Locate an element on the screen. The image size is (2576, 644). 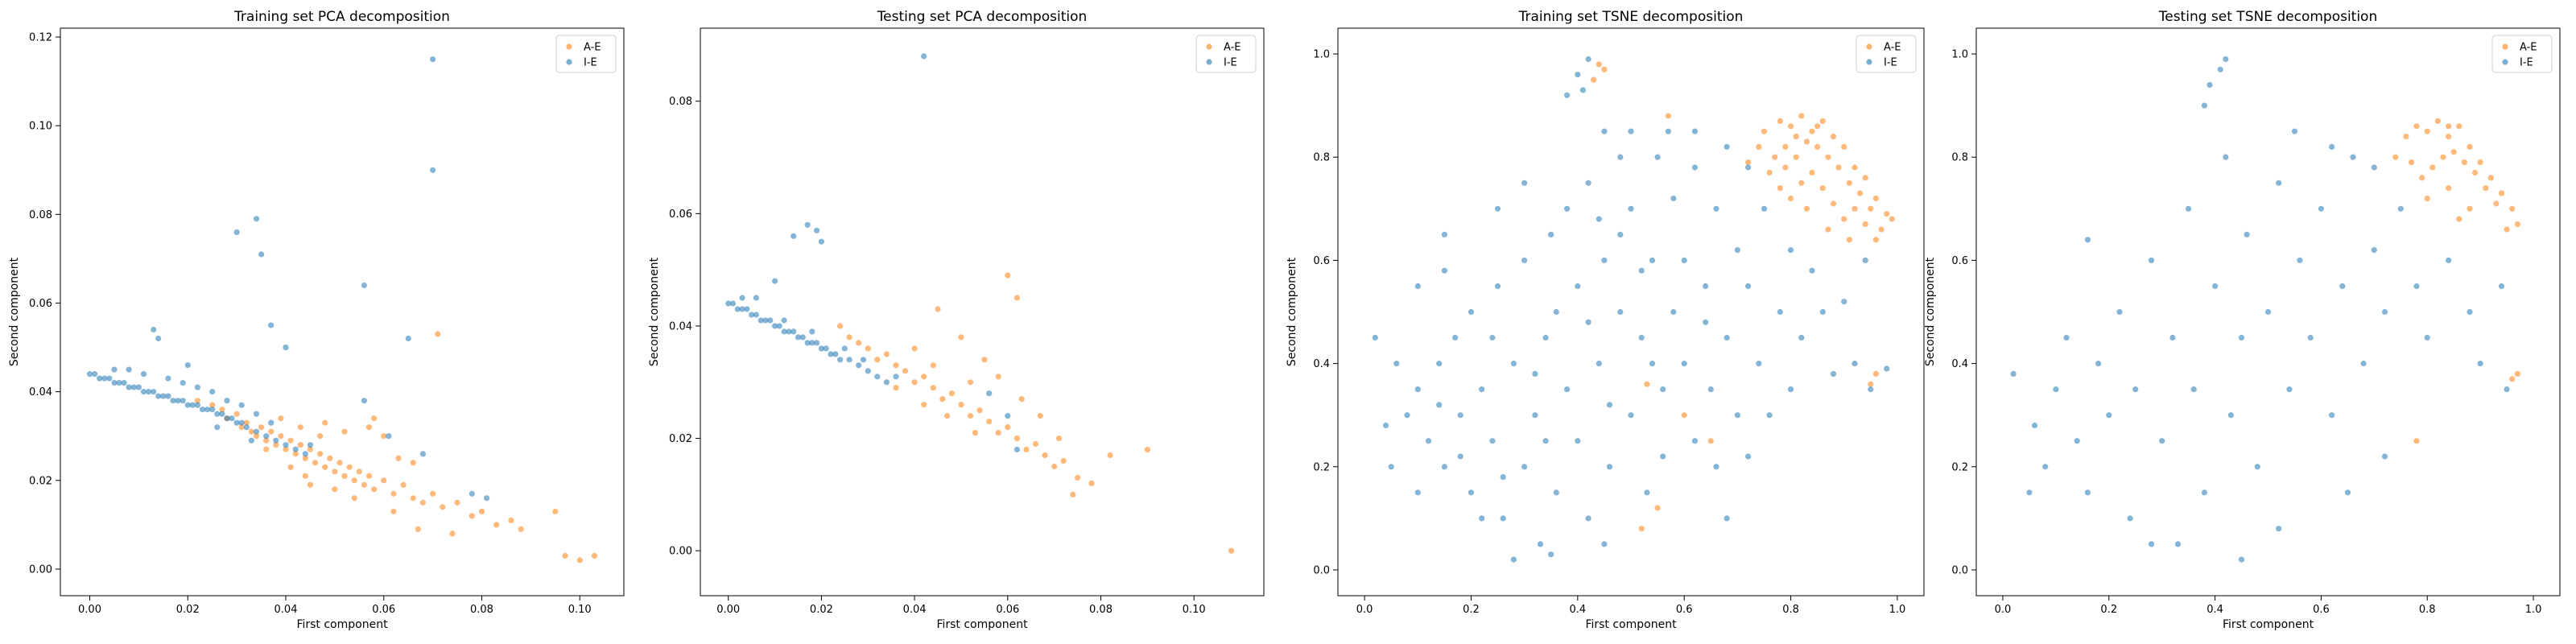
y-tick-label: 0.02 is located at coordinates (680, 439).